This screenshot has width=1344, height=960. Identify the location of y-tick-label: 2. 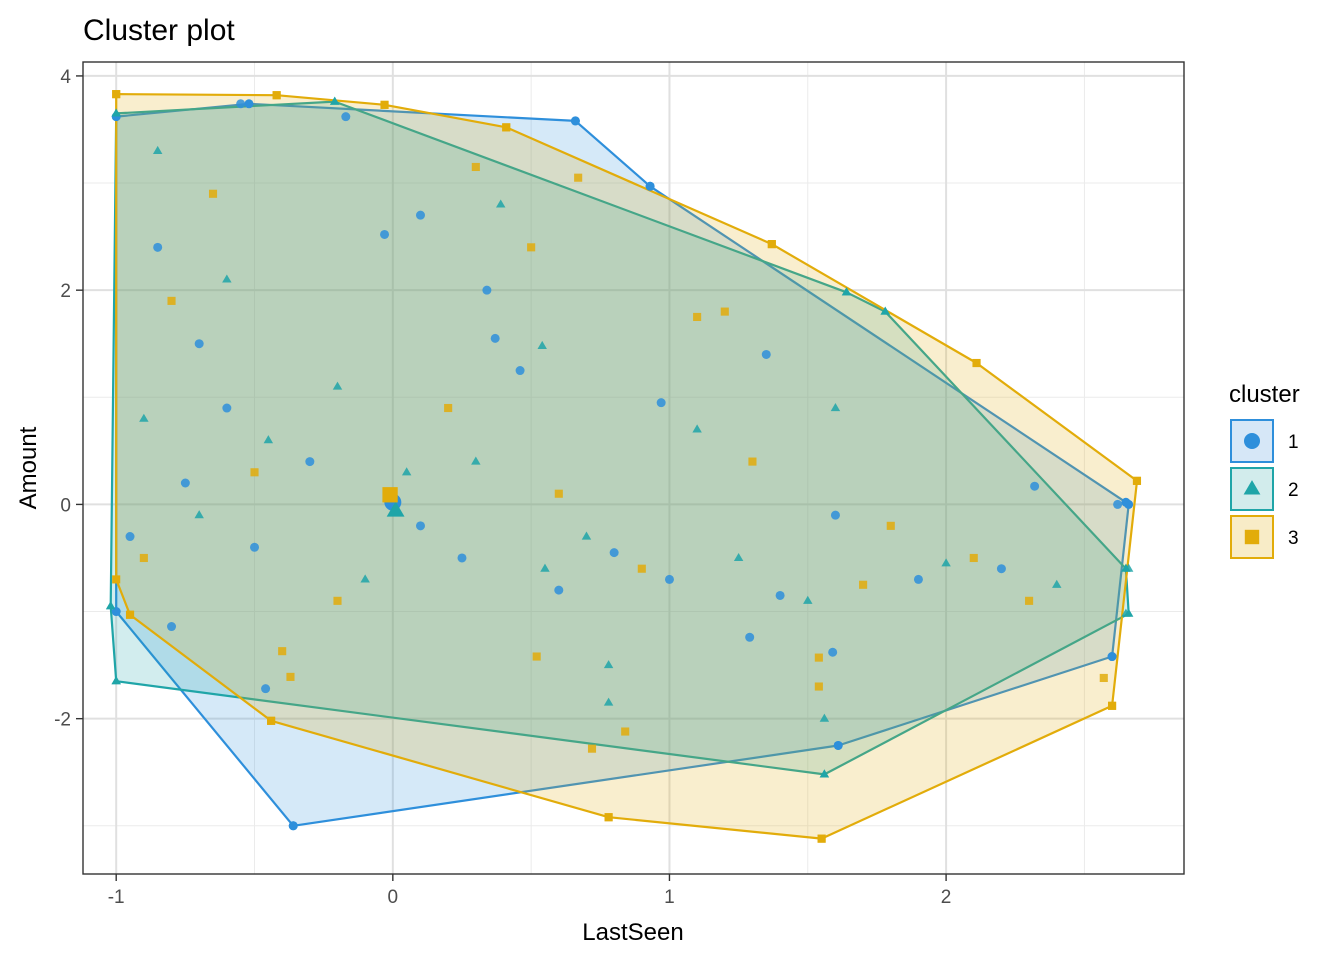
(65, 291).